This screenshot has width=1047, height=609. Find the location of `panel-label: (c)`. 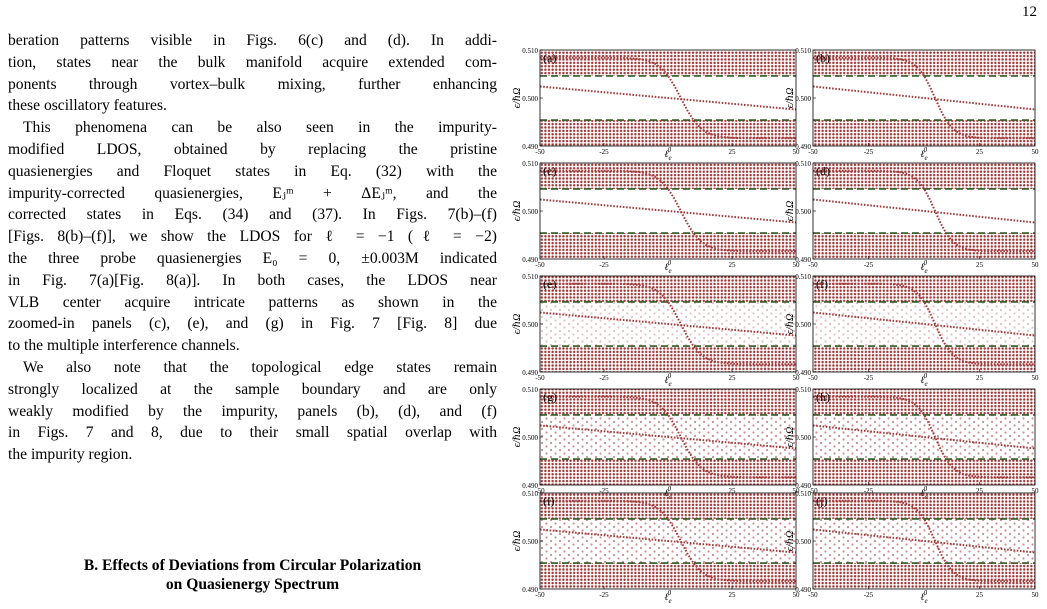

panel-label: (c) is located at coordinates (549, 171).